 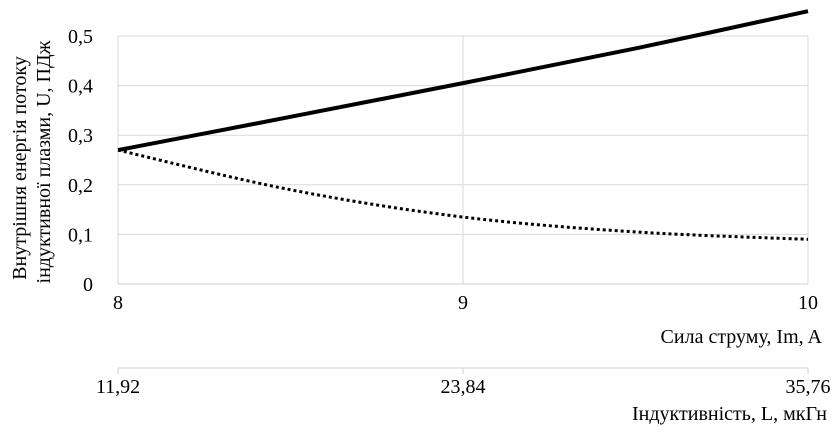 What do you see at coordinates (80, 37) in the screenshot?
I see `y-tick-label: 0,5` at bounding box center [80, 37].